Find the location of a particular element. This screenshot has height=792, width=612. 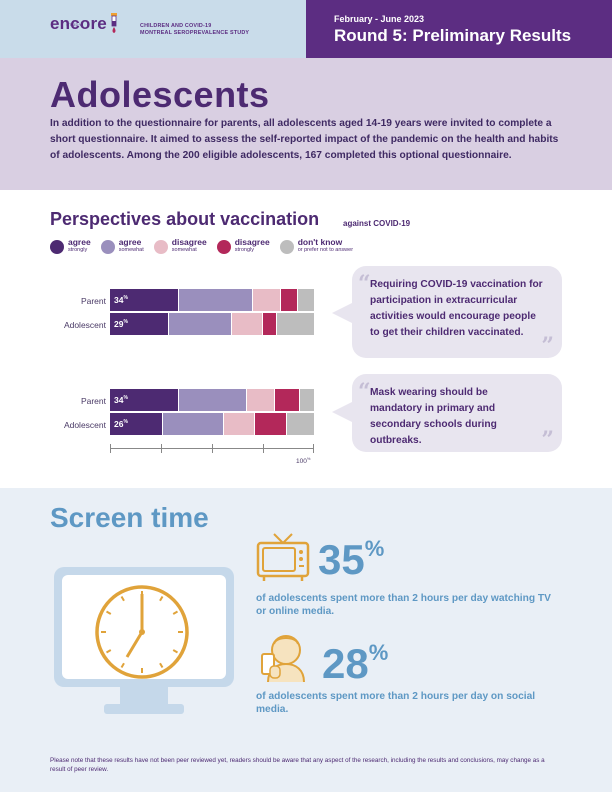

vaccination-title: Perspectives about vaccination is located at coordinates (185, 219).